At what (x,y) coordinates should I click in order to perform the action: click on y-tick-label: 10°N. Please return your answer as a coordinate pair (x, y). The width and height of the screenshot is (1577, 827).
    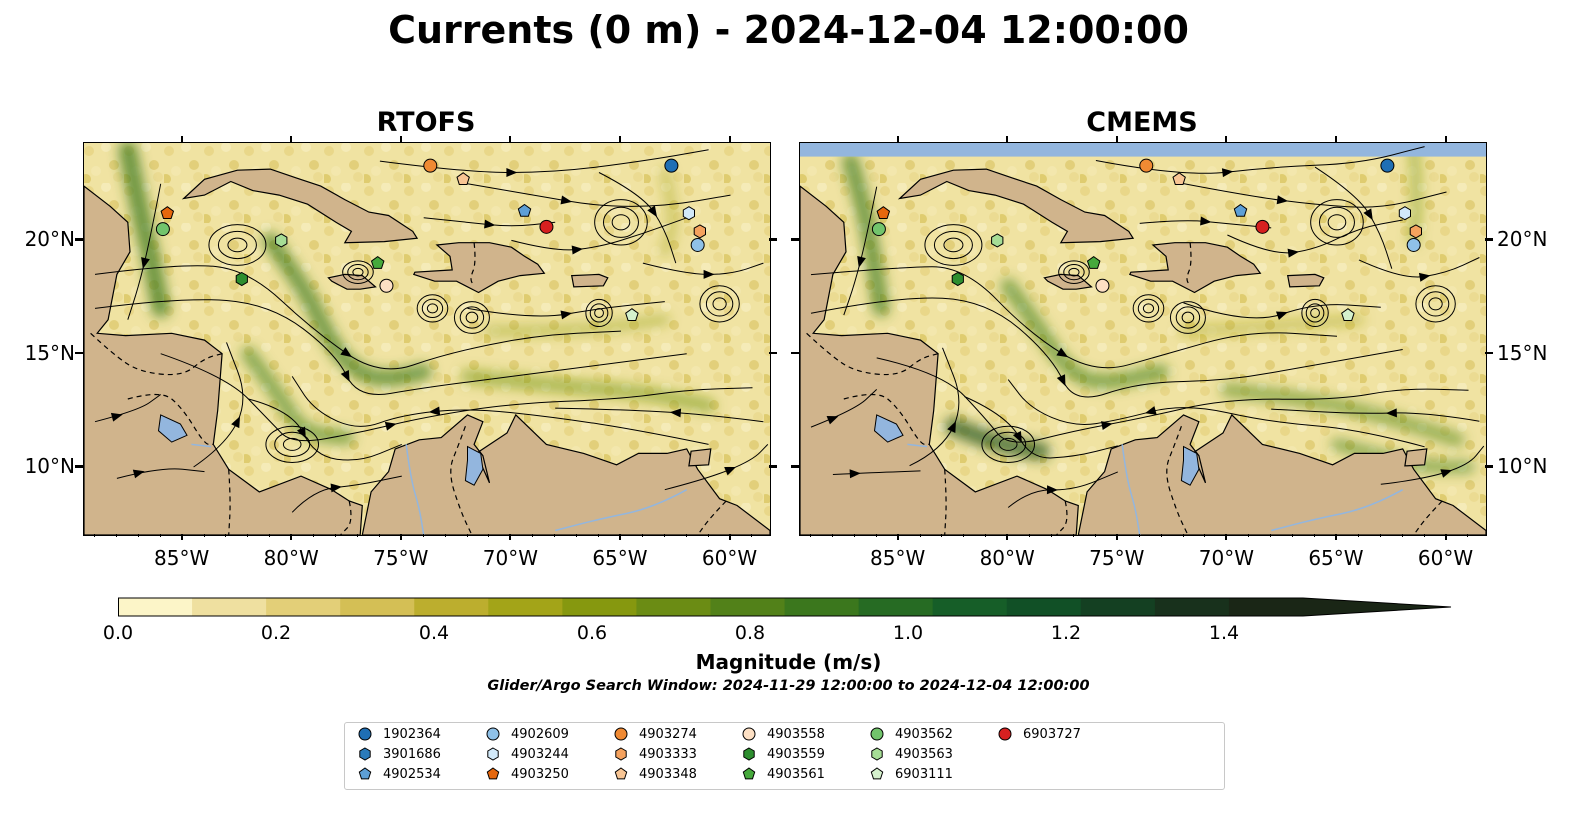
    Looking at the image, I should click on (1522, 466).